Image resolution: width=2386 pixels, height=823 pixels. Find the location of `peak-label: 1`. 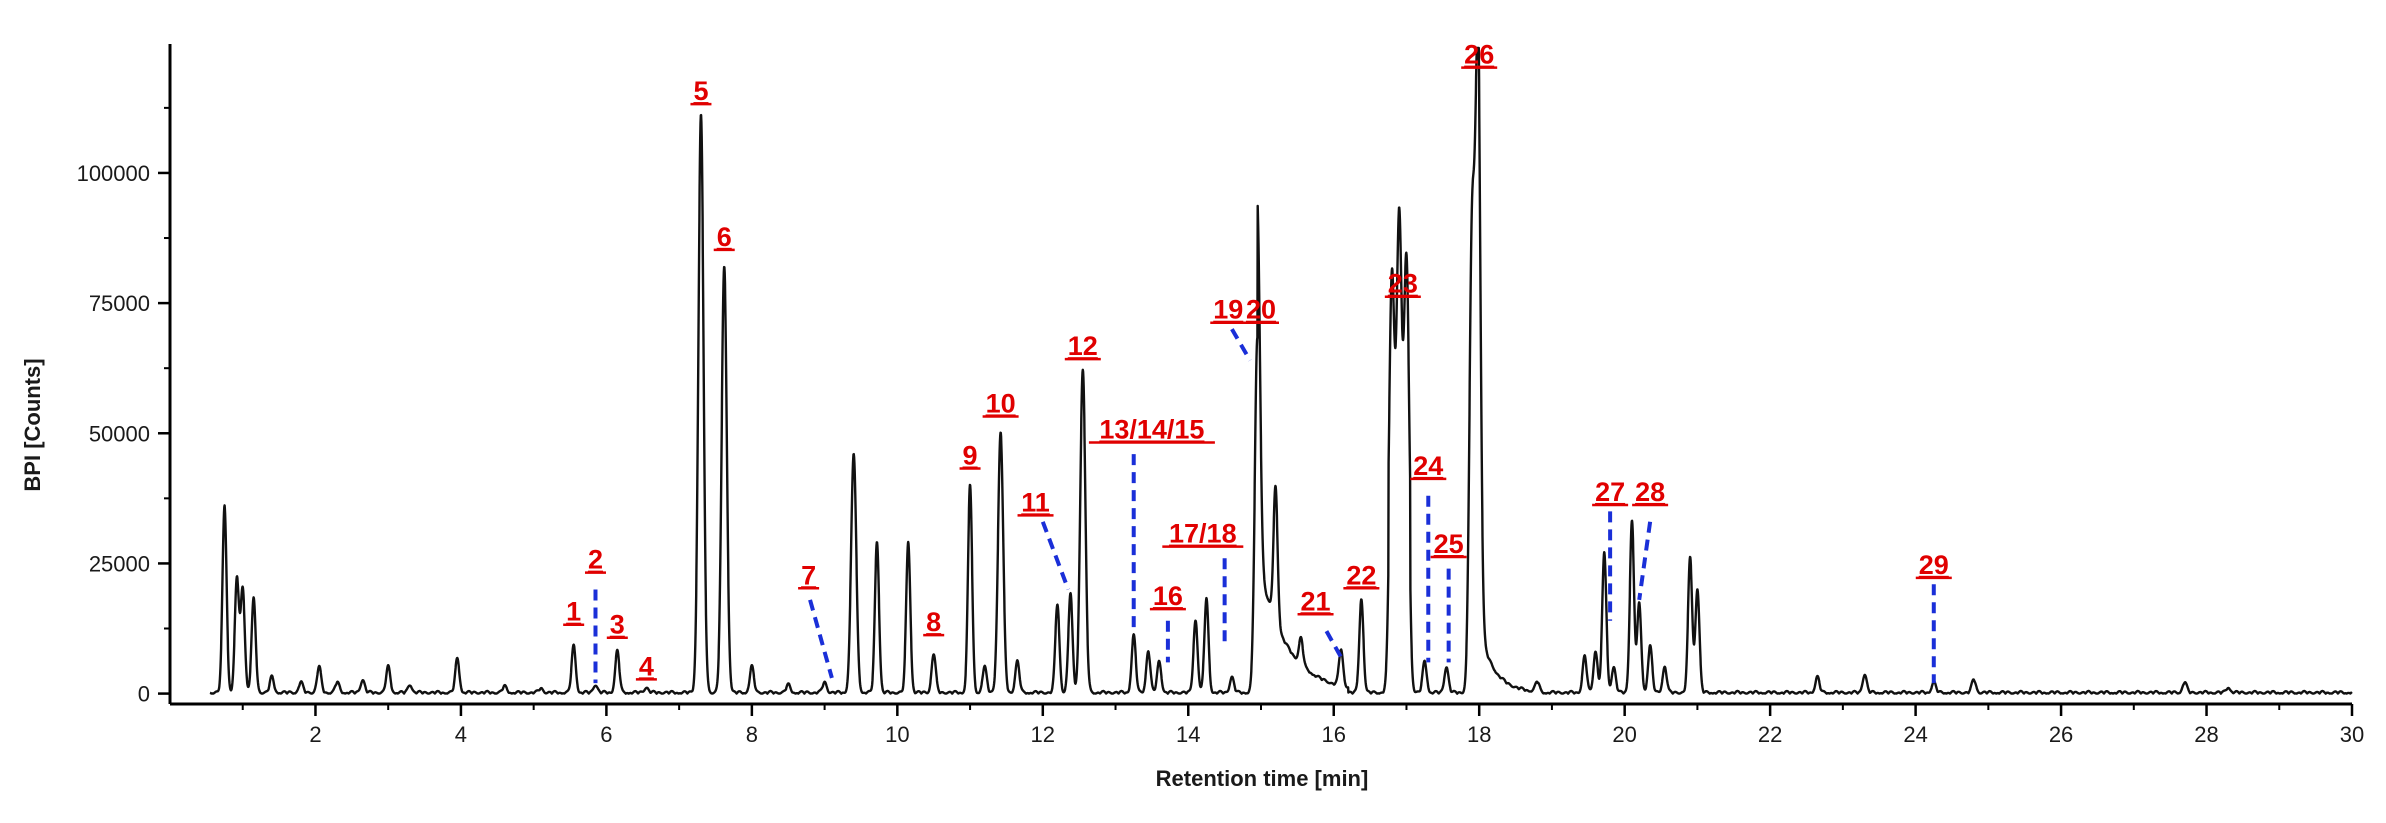

peak-label: 1 is located at coordinates (573, 612).